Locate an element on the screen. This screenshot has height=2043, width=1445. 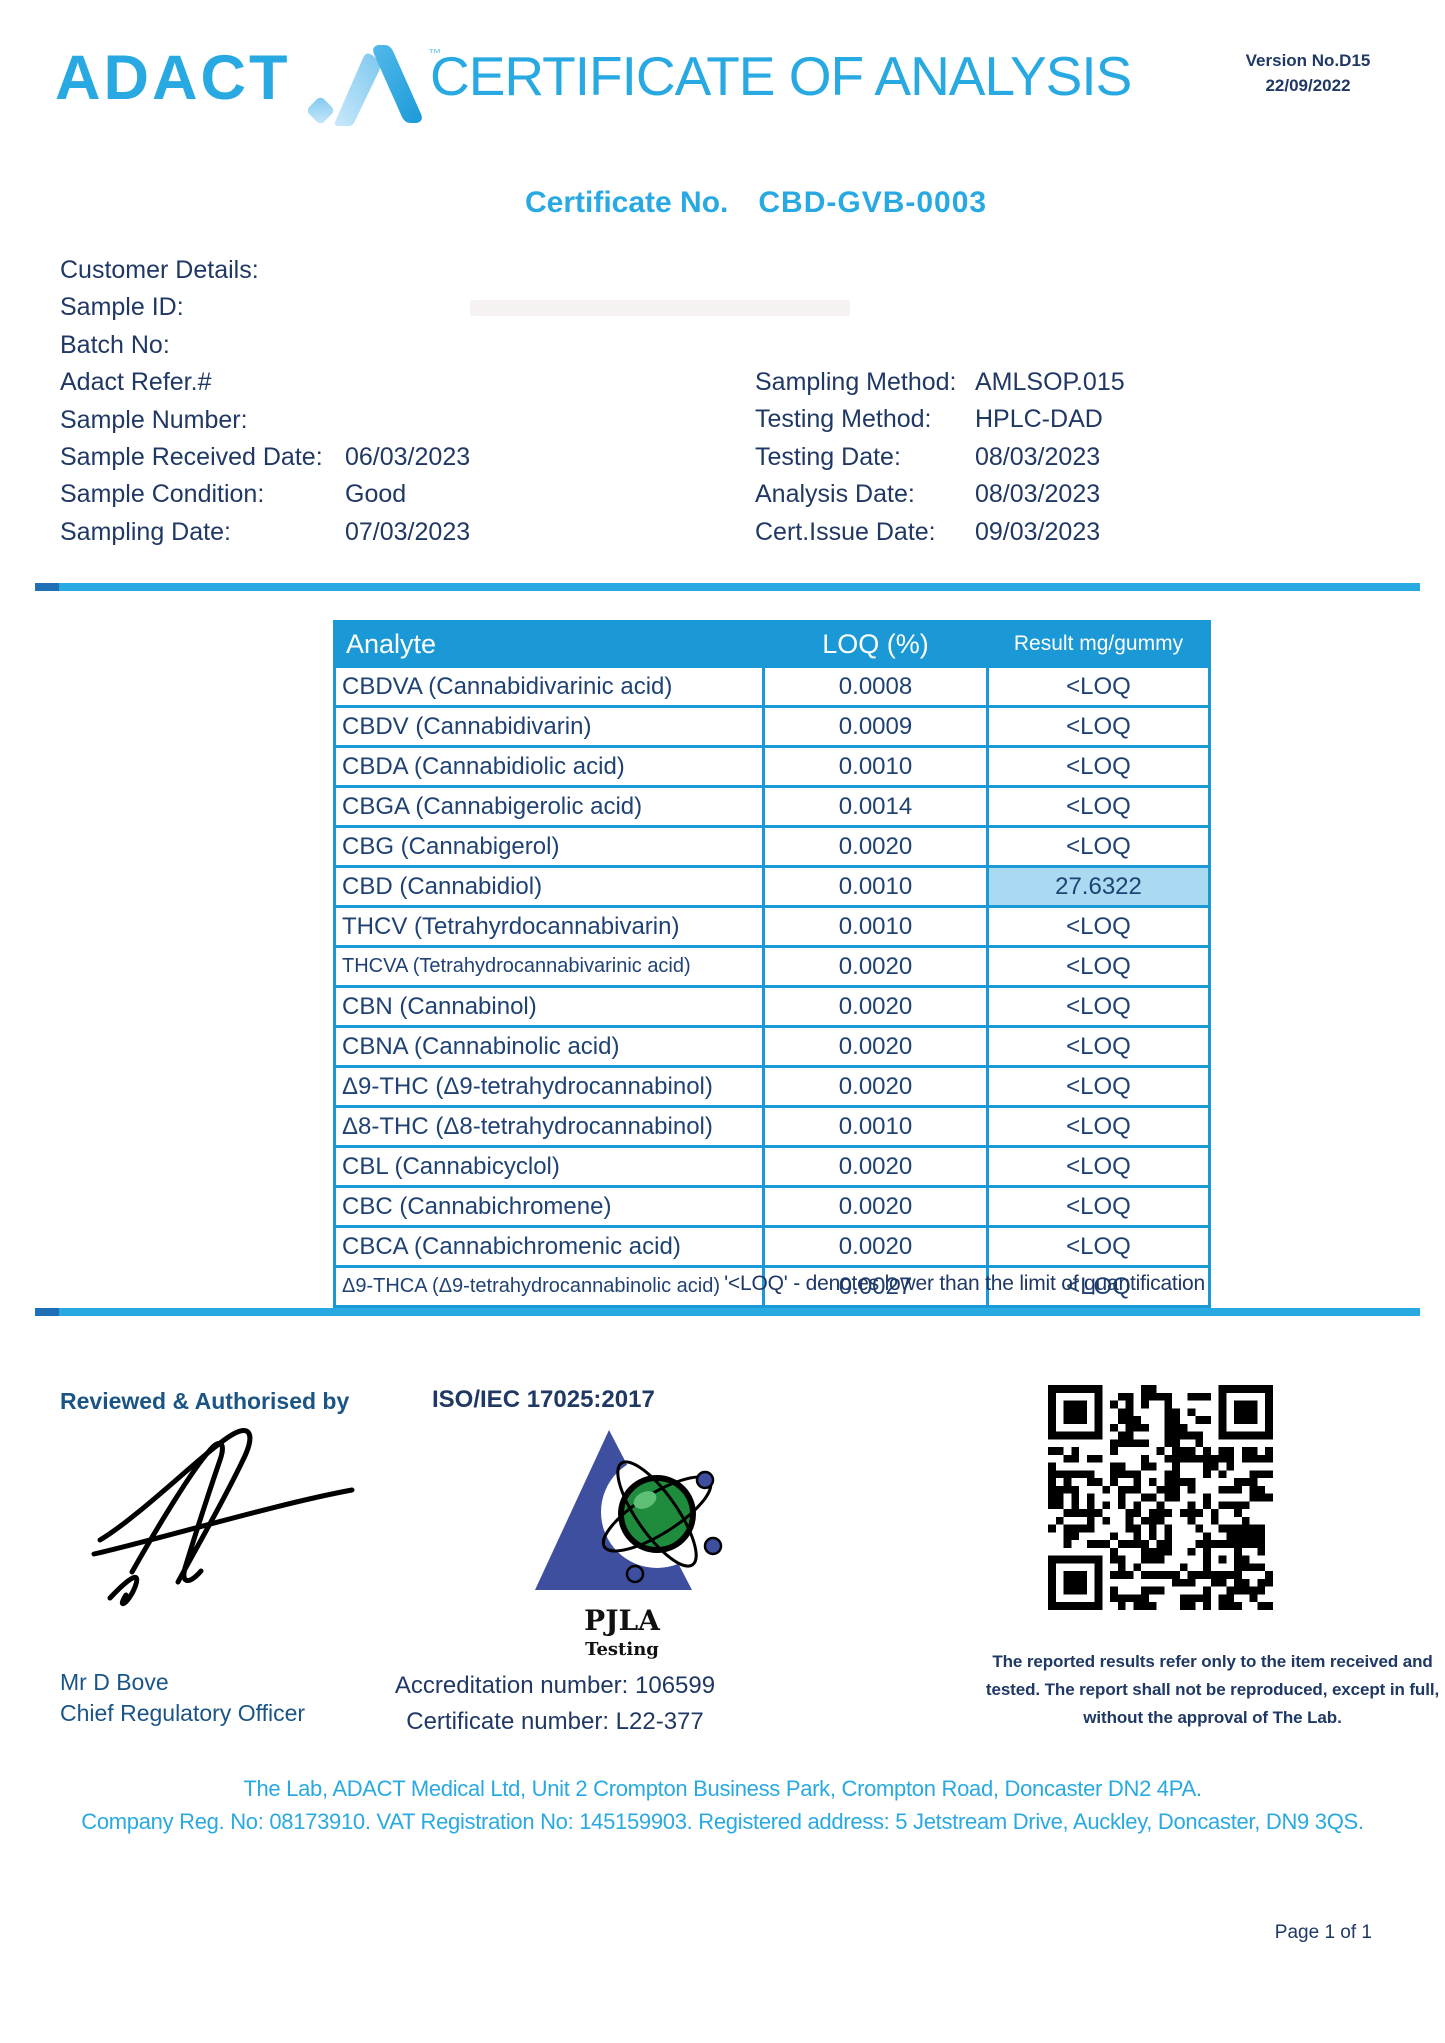
detail-row: Sample Received Date: 06/03/2023 is located at coordinates (265, 457).